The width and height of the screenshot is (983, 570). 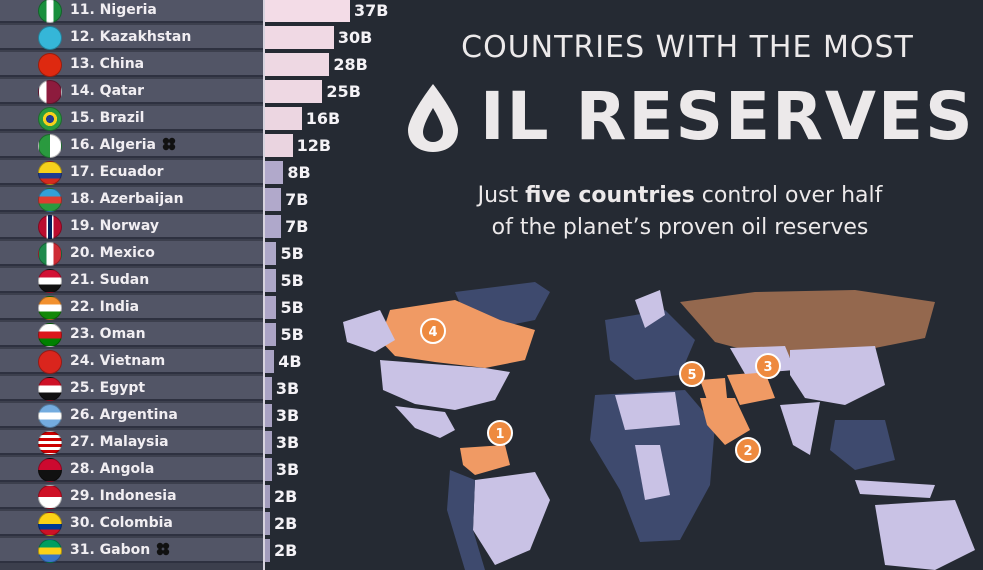 What do you see at coordinates (119, 442) in the screenshot?
I see `country-label: 27. Malaysia` at bounding box center [119, 442].